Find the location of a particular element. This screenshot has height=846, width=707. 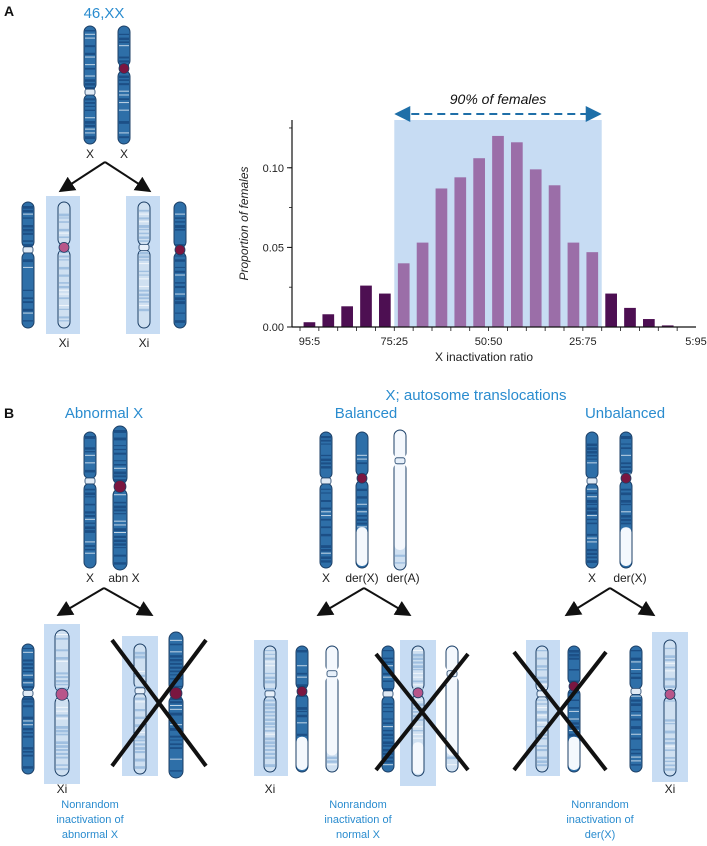

unbalanced-note-line-1: Nonrandom is located at coordinates (599, 805).